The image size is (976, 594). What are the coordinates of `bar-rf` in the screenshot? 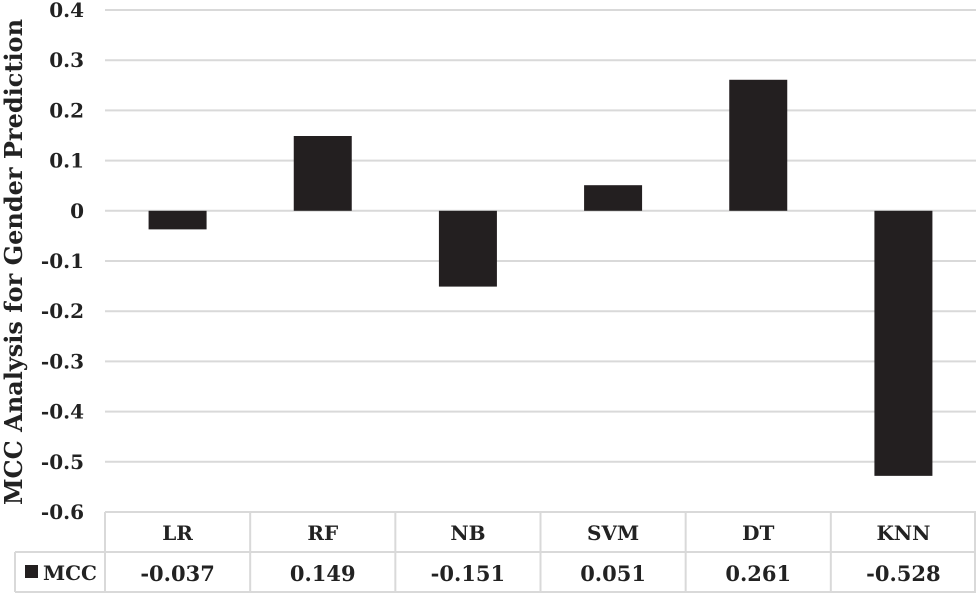 It's located at (322, 173).